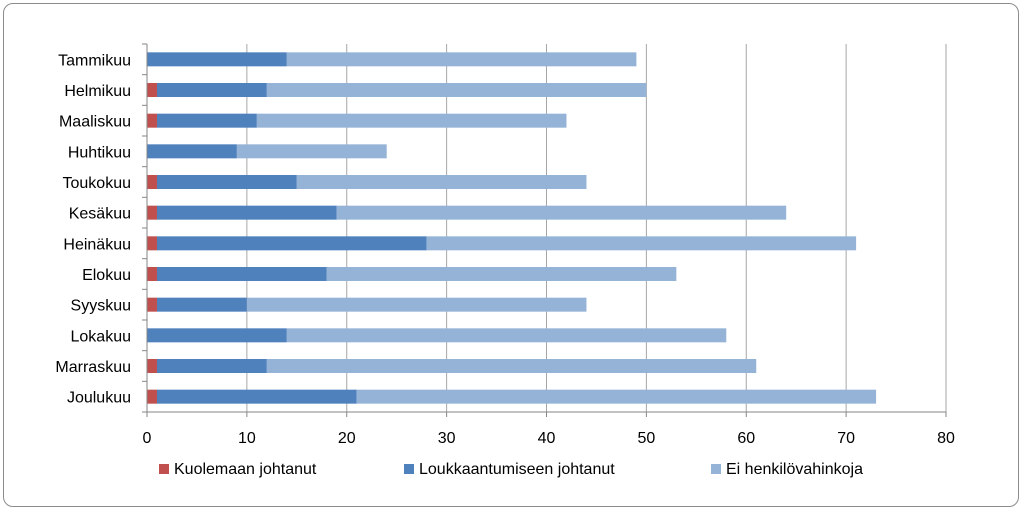 This screenshot has width=1024, height=512. Describe the element at coordinates (517, 469) in the screenshot. I see `legend-label: Loukkaantumiseen johtanut` at that location.